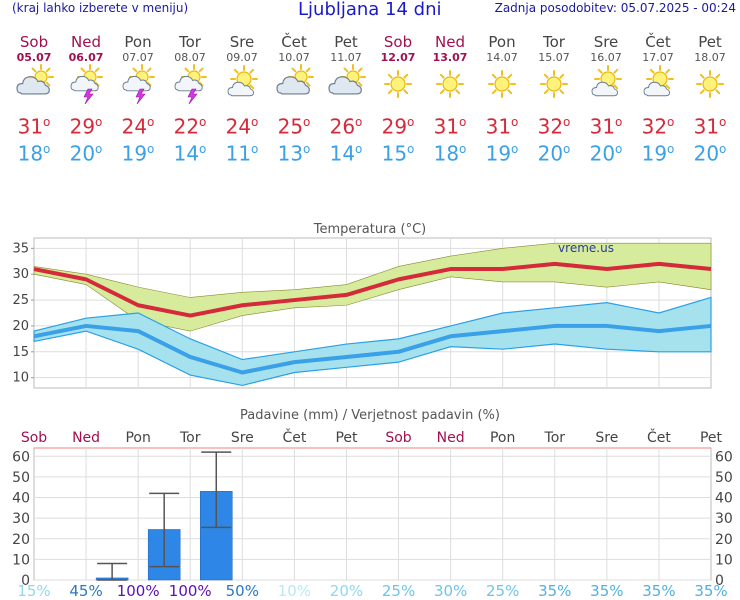 The height and width of the screenshot is (600, 740). What do you see at coordinates (710, 591) in the screenshot?
I see `precipitation-probability: 35%` at bounding box center [710, 591].